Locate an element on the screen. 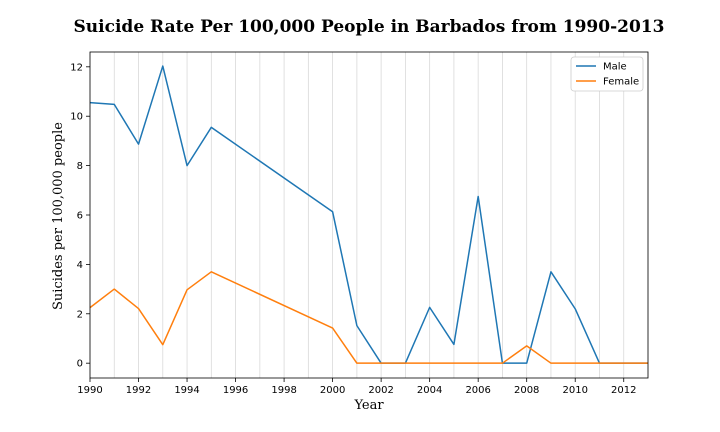 The image size is (720, 432). y-axis-label: Suicides per 100,000 people is located at coordinates (58, 216).